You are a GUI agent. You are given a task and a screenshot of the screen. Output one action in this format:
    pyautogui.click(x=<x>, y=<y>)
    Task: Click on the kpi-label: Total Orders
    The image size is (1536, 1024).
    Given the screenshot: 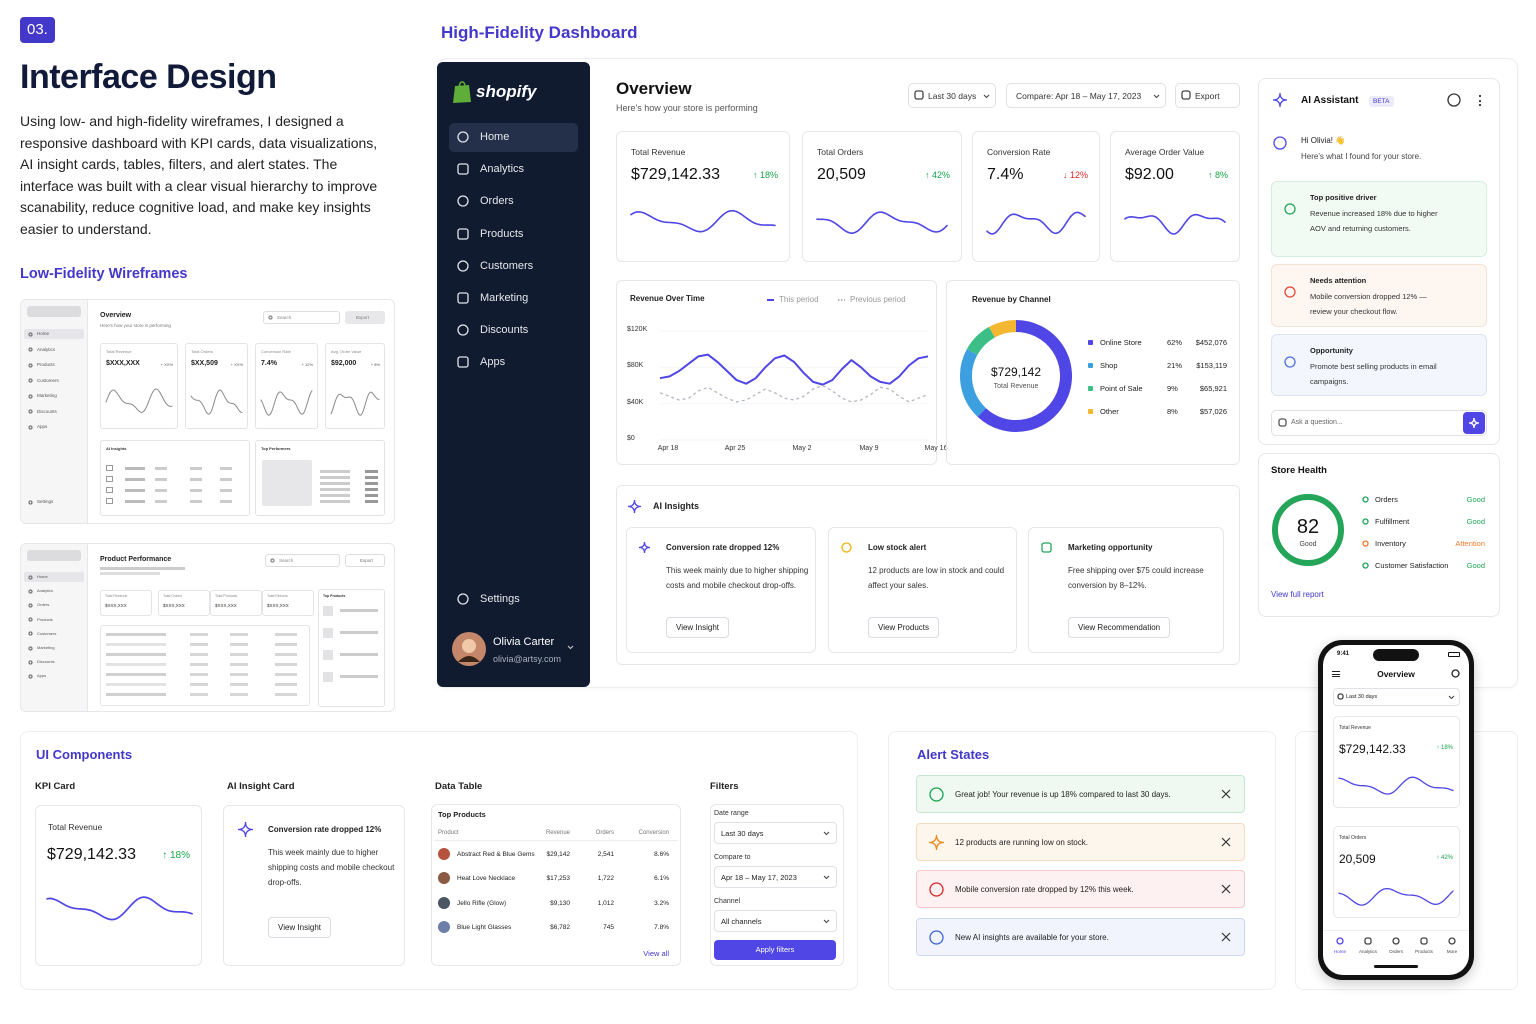 What is the action you would take?
    pyautogui.click(x=840, y=152)
    